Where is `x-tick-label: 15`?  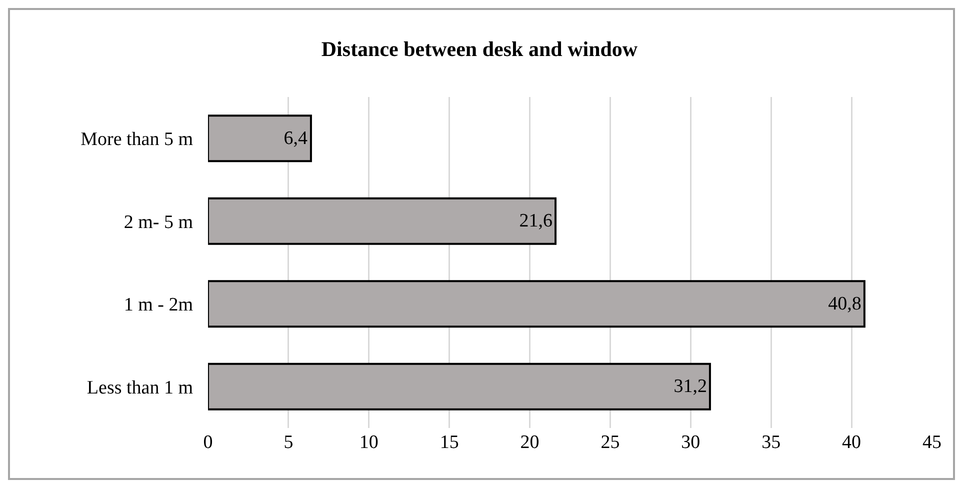 x-tick-label: 15 is located at coordinates (449, 442).